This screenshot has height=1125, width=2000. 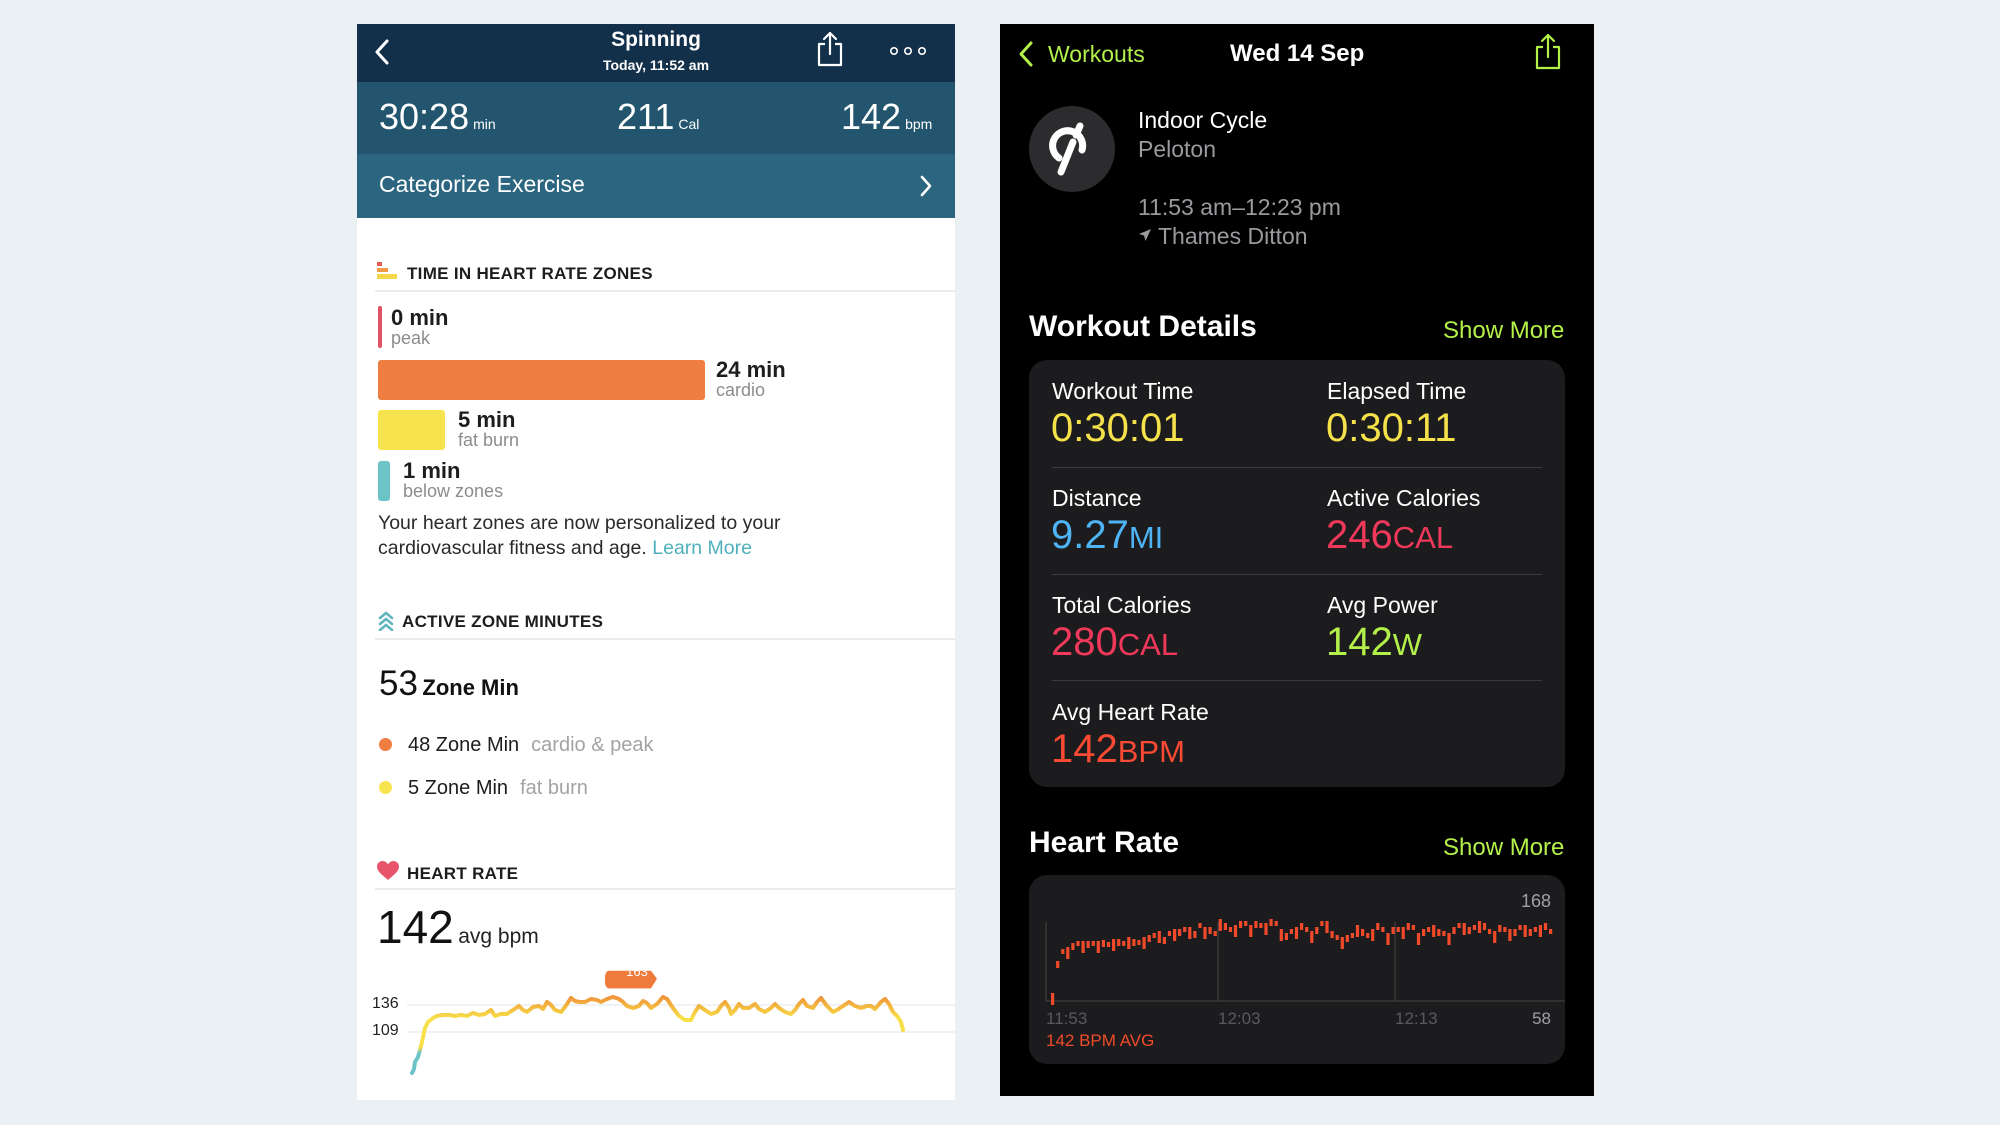 I want to click on zone-fat-burn-value: 5 min, so click(x=487, y=419).